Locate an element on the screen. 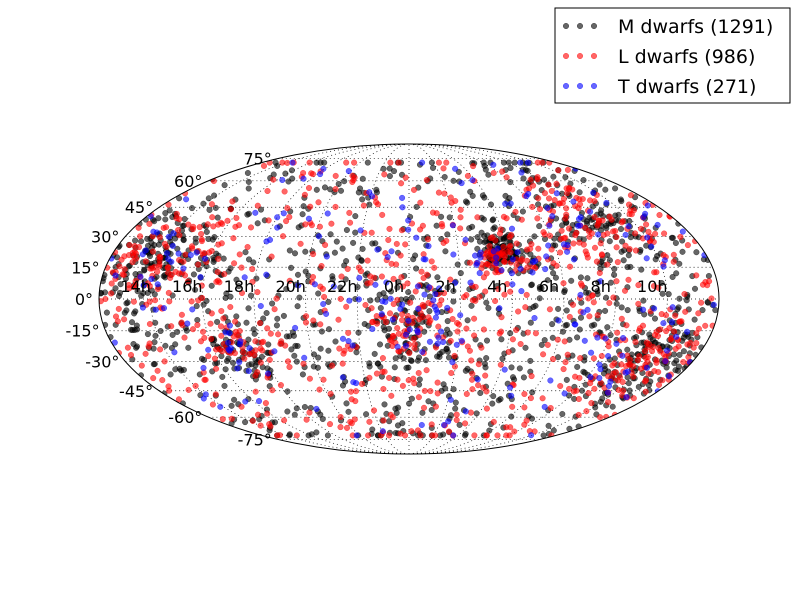  x-tick-label: 20h is located at coordinates (290, 286).